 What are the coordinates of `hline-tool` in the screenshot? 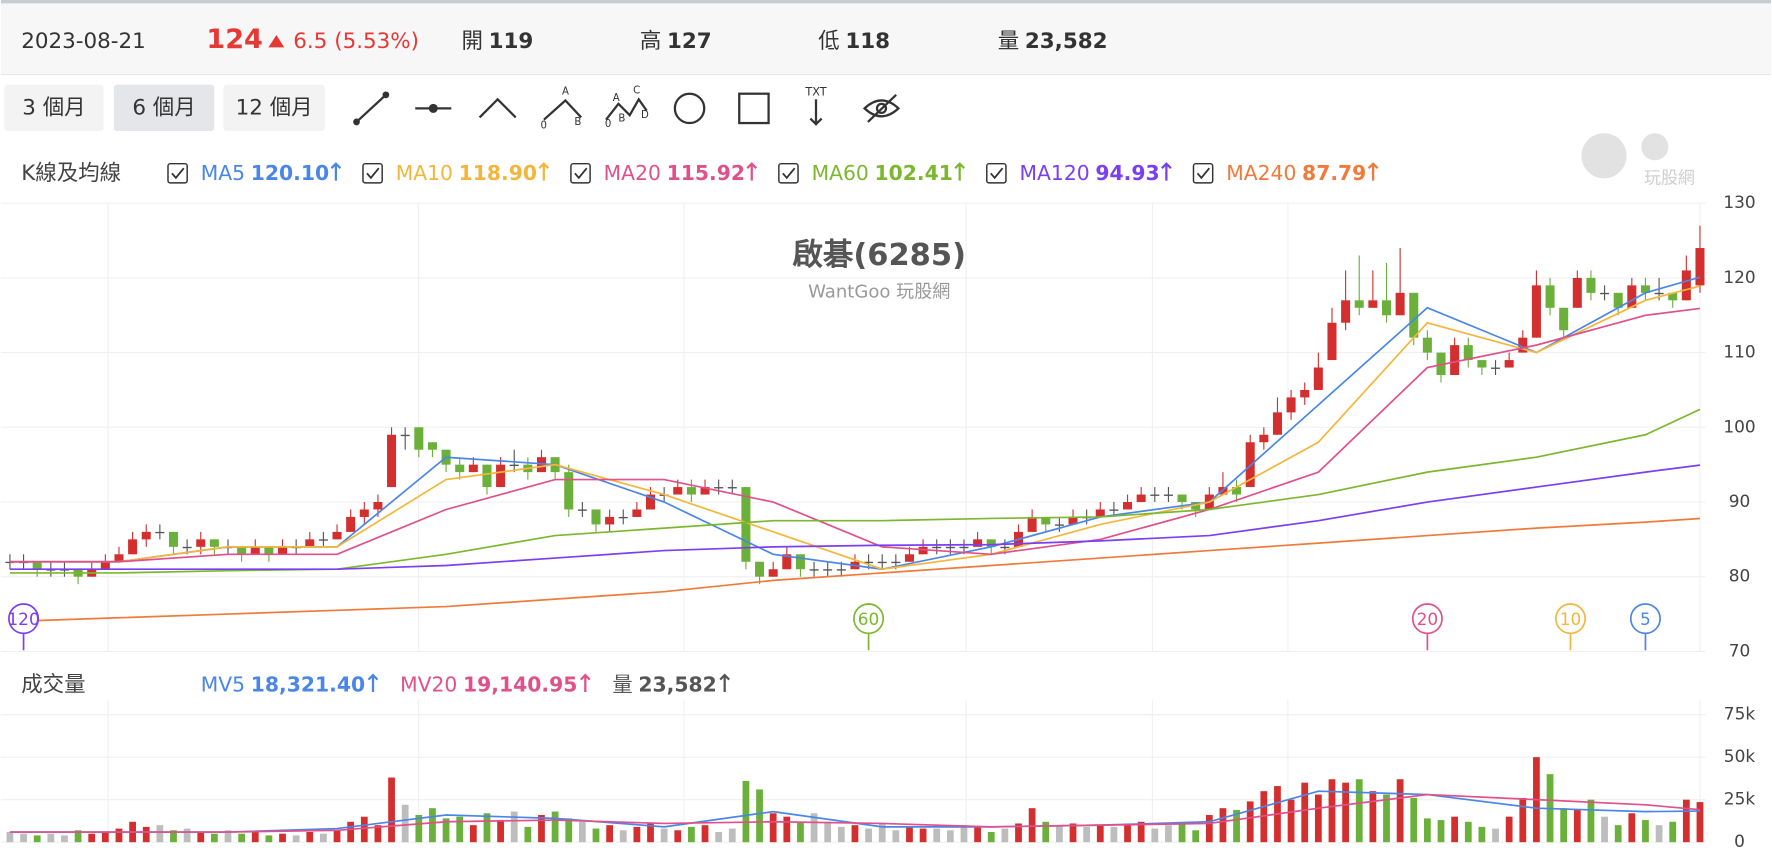 It's located at (433, 108).